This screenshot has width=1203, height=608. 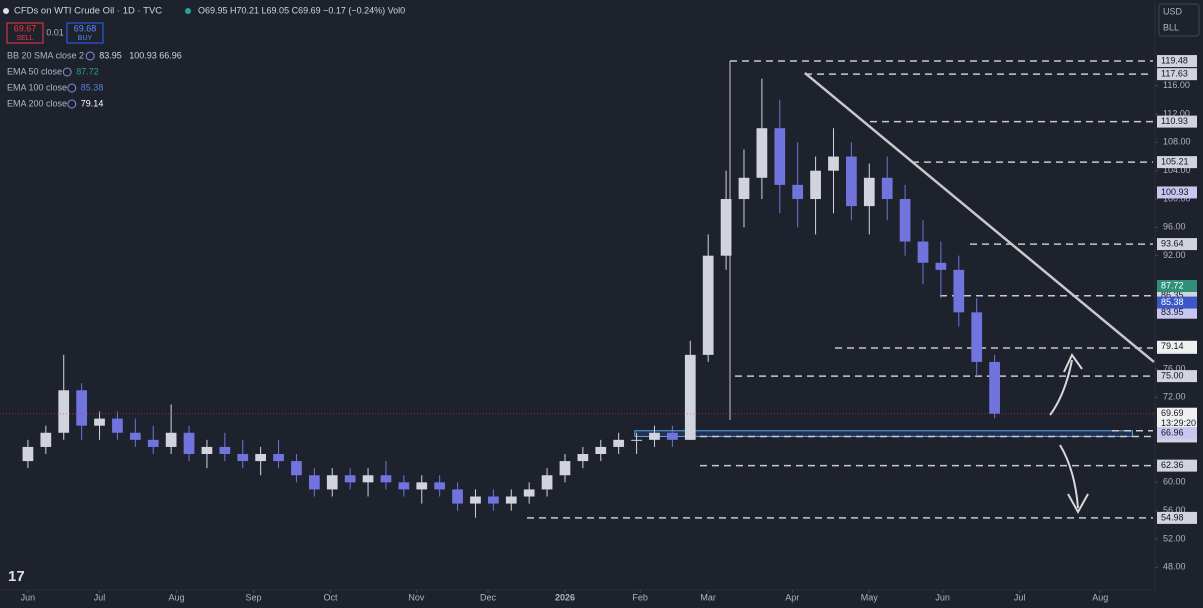 I want to click on y-tick-label: 76.00, so click(x=1174, y=368).